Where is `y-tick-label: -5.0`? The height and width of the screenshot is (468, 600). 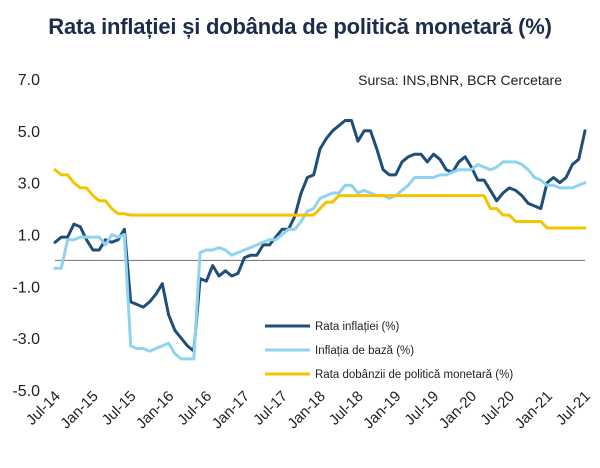
y-tick-label: -5.0 is located at coordinates (26, 391).